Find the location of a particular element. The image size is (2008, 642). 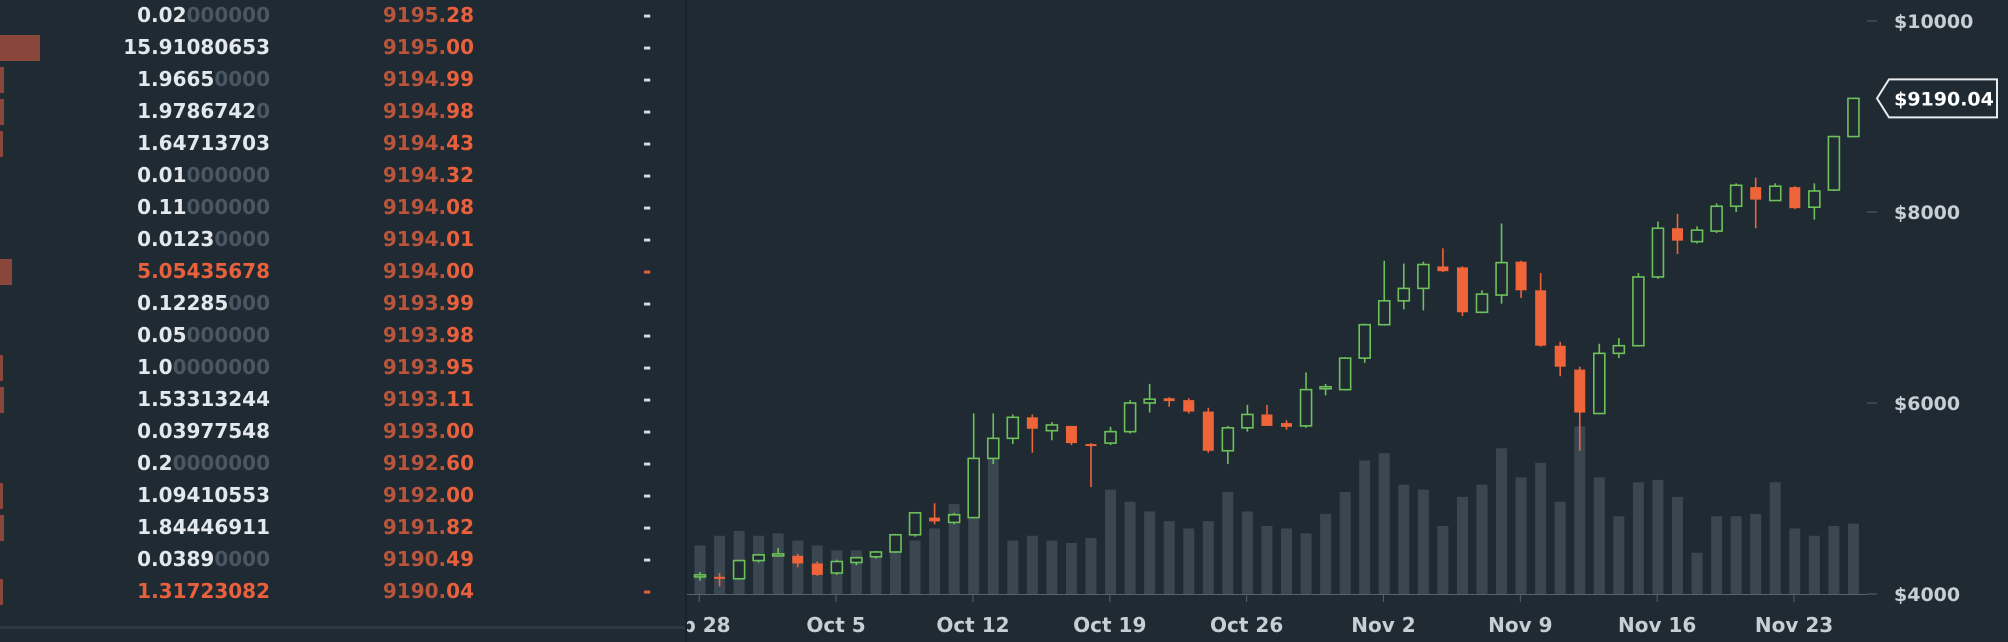

order-price-integer: 9195. is located at coordinates (414, 15).